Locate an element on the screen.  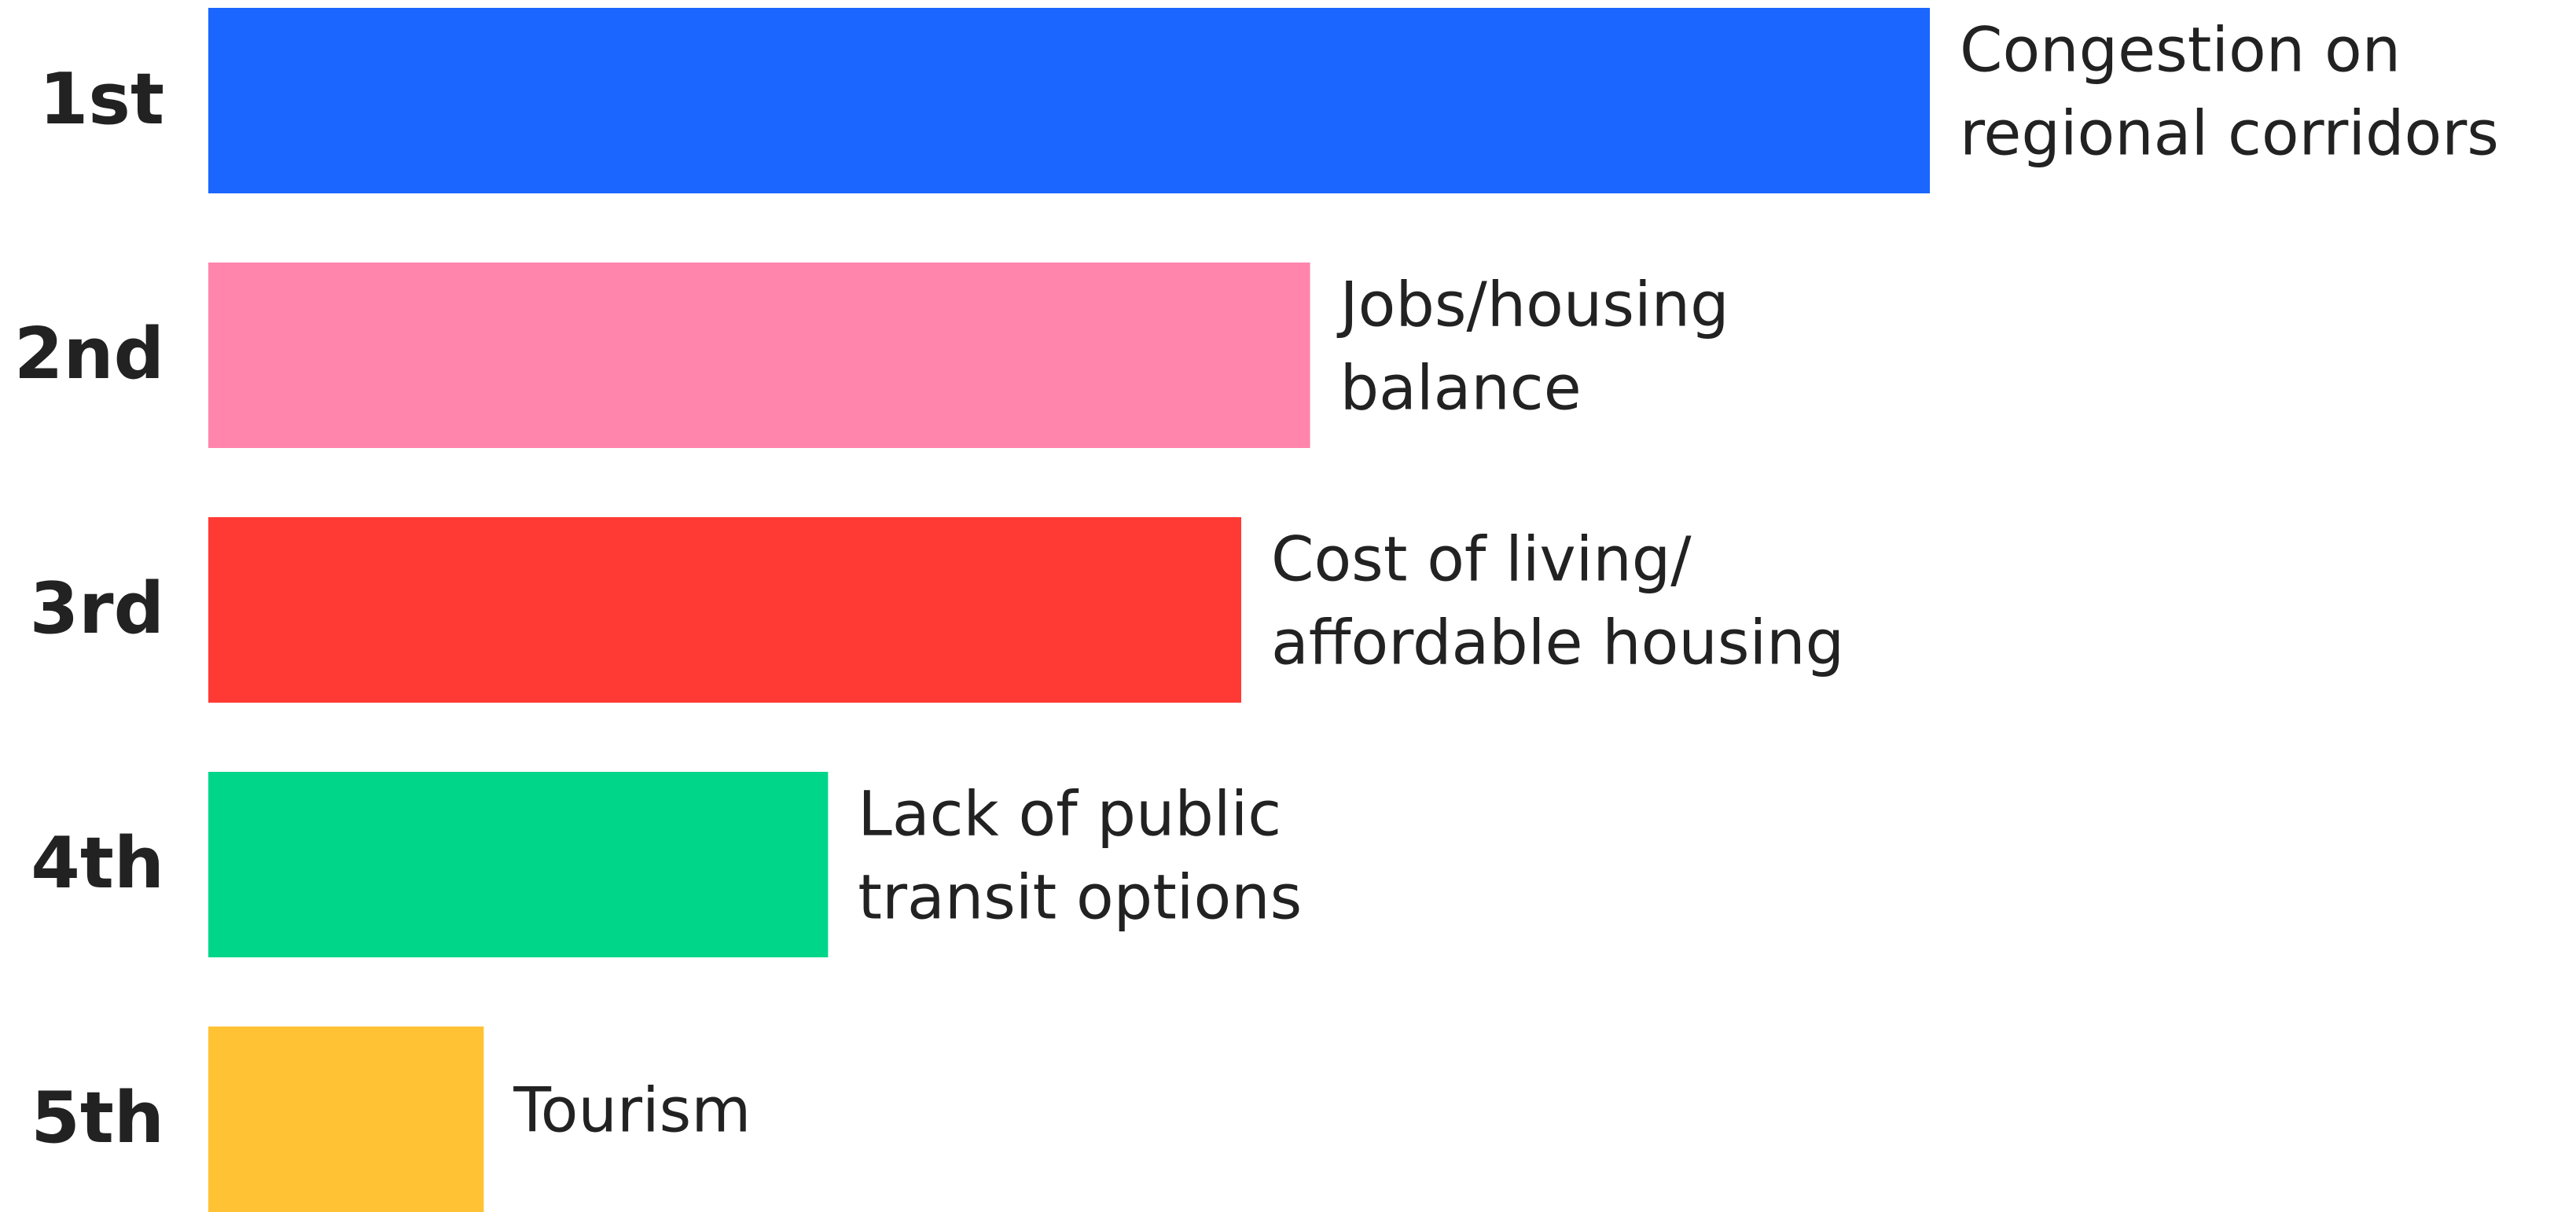
rank-label: 4th is located at coordinates (97, 863).